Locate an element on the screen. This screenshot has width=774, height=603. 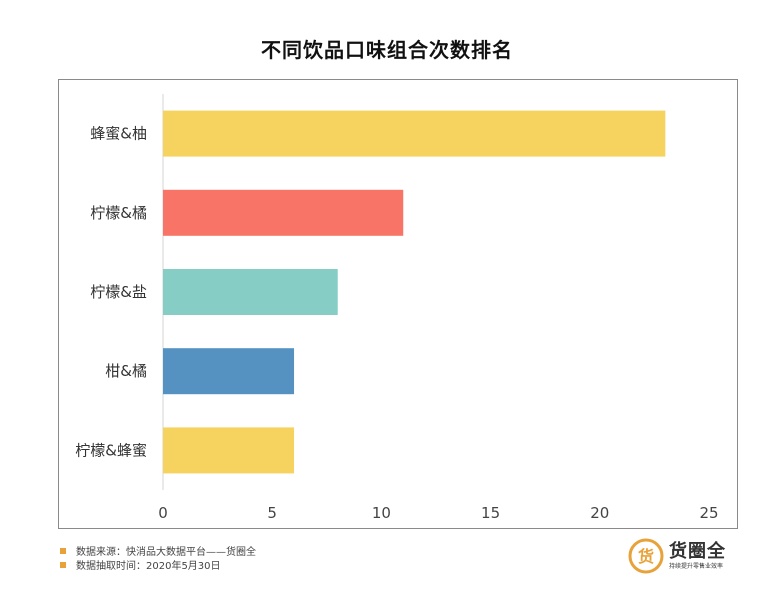
footer-period: 数据抽取时间：2020年5月30日 is located at coordinates (140, 564).